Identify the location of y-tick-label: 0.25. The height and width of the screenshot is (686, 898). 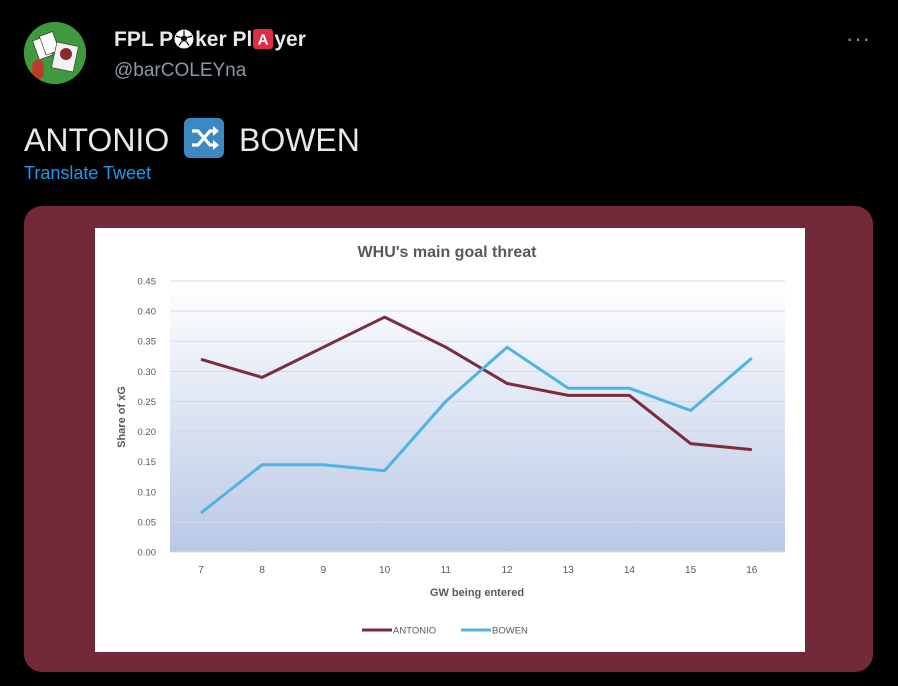
(147, 402).